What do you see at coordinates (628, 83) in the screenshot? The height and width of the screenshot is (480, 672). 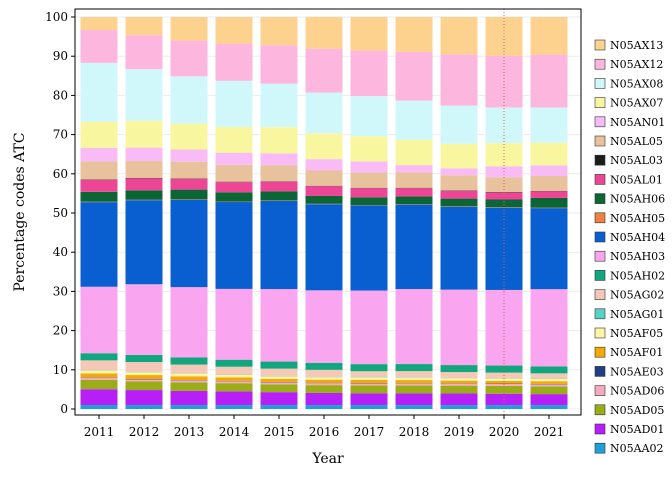 I see `legend-item-n05ax08: N05AX08` at bounding box center [628, 83].